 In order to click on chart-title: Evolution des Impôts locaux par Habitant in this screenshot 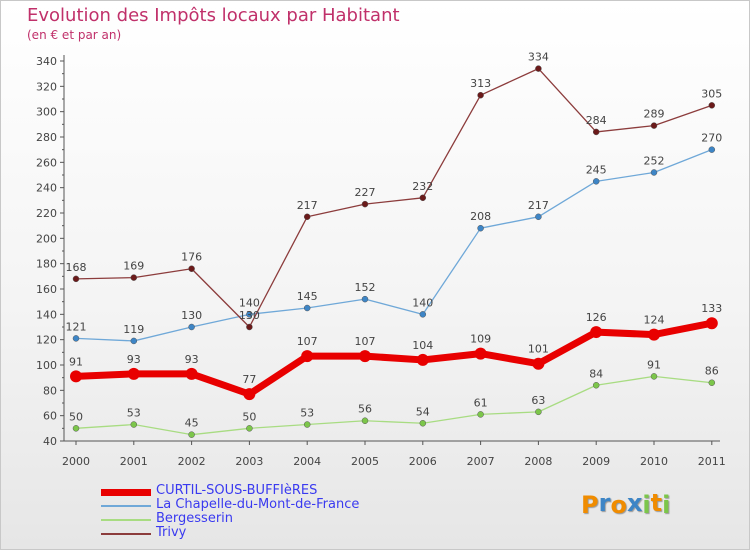, I will do `click(213, 15)`.